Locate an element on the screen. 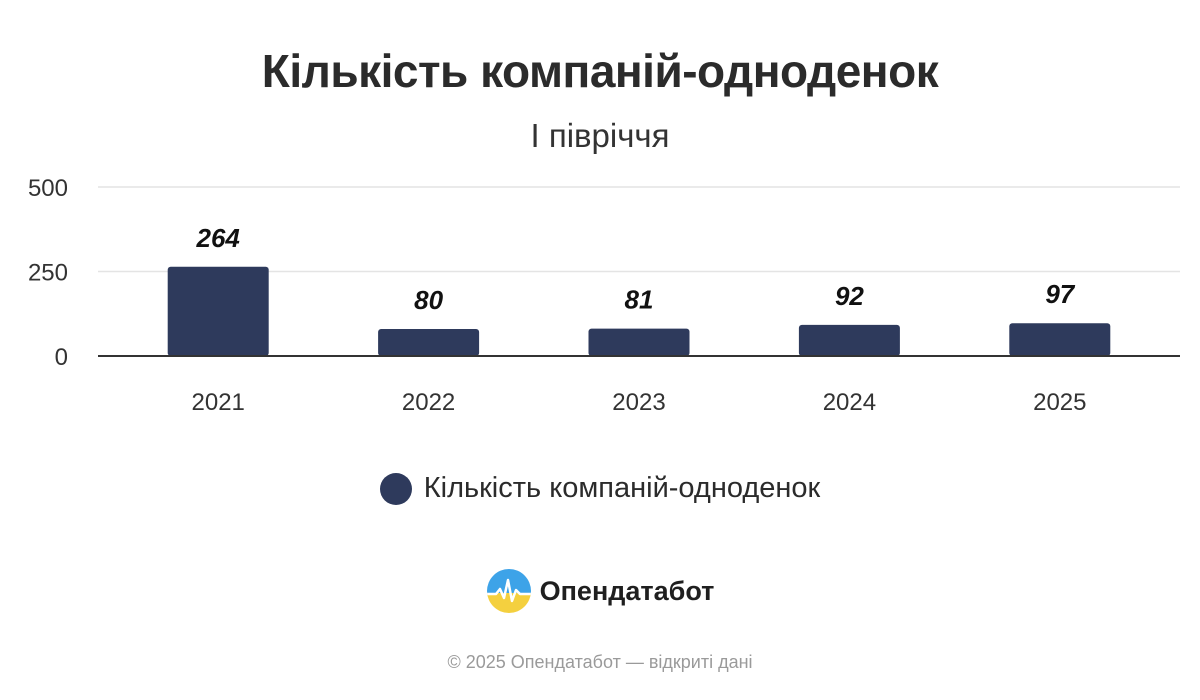 The image size is (1200, 700). brand-block: Опендатабот is located at coordinates (600, 591).